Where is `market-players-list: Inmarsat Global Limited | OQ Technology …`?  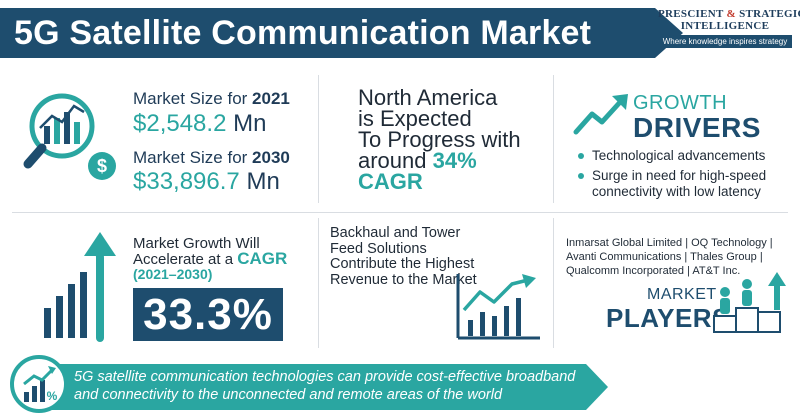
market-players-list: Inmarsat Global Limited | OQ Technology … is located at coordinates (669, 257).